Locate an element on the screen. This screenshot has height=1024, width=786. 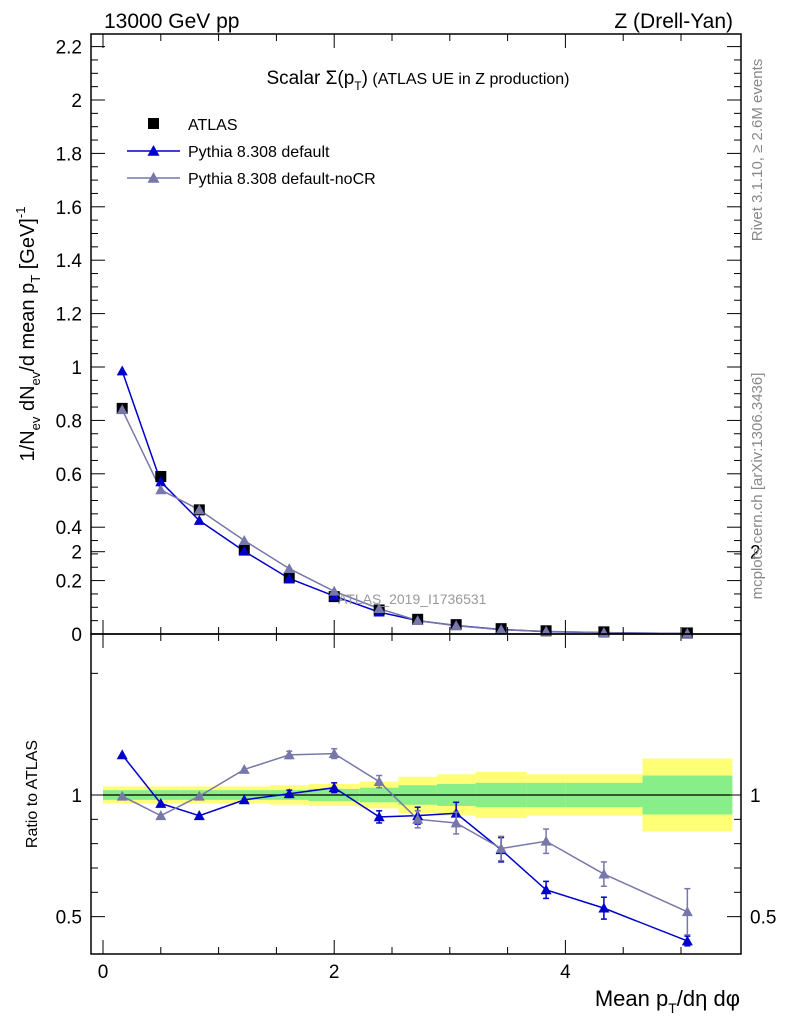
xlabel-b: T is located at coordinates (672, 1008).